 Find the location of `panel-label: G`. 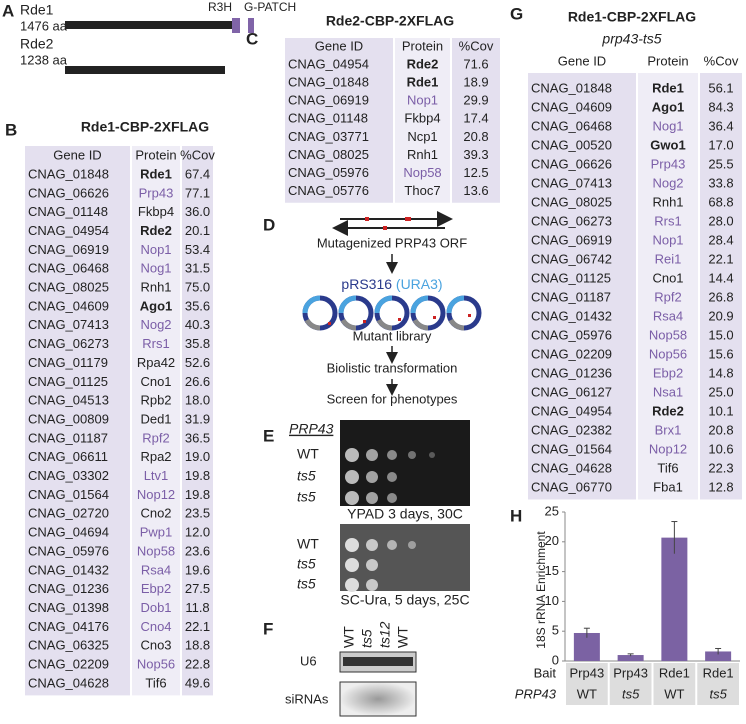

panel-label: G is located at coordinates (516, 13).